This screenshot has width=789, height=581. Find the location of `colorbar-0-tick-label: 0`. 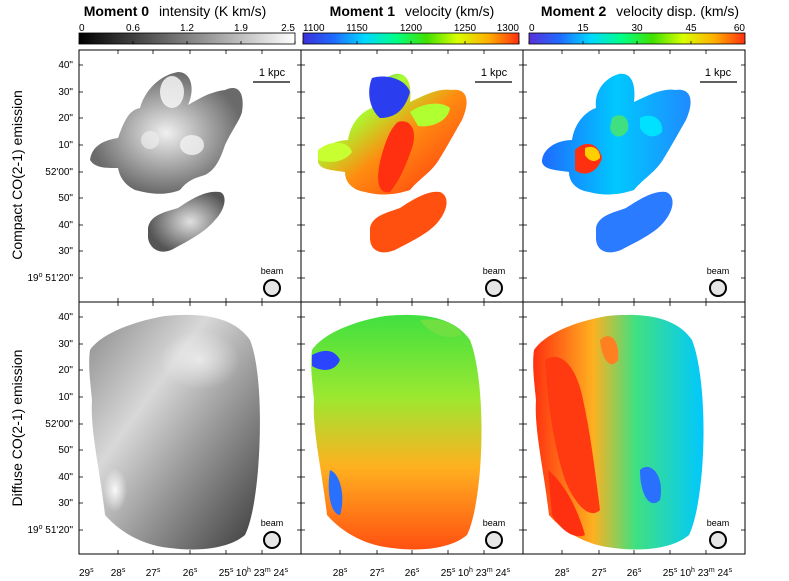

colorbar-0-tick-label: 0 is located at coordinates (82, 28).